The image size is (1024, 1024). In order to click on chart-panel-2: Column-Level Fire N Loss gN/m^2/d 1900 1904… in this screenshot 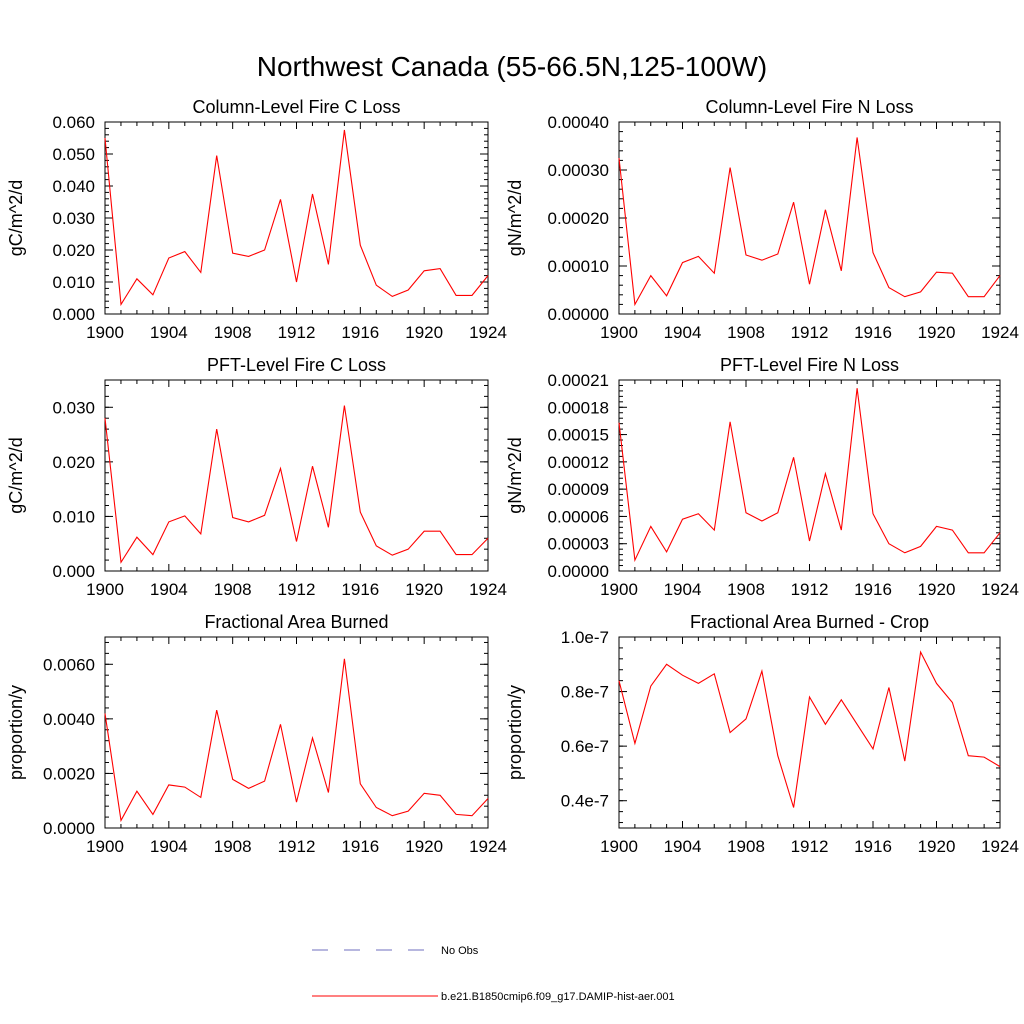, I will do `click(762, 219)`.